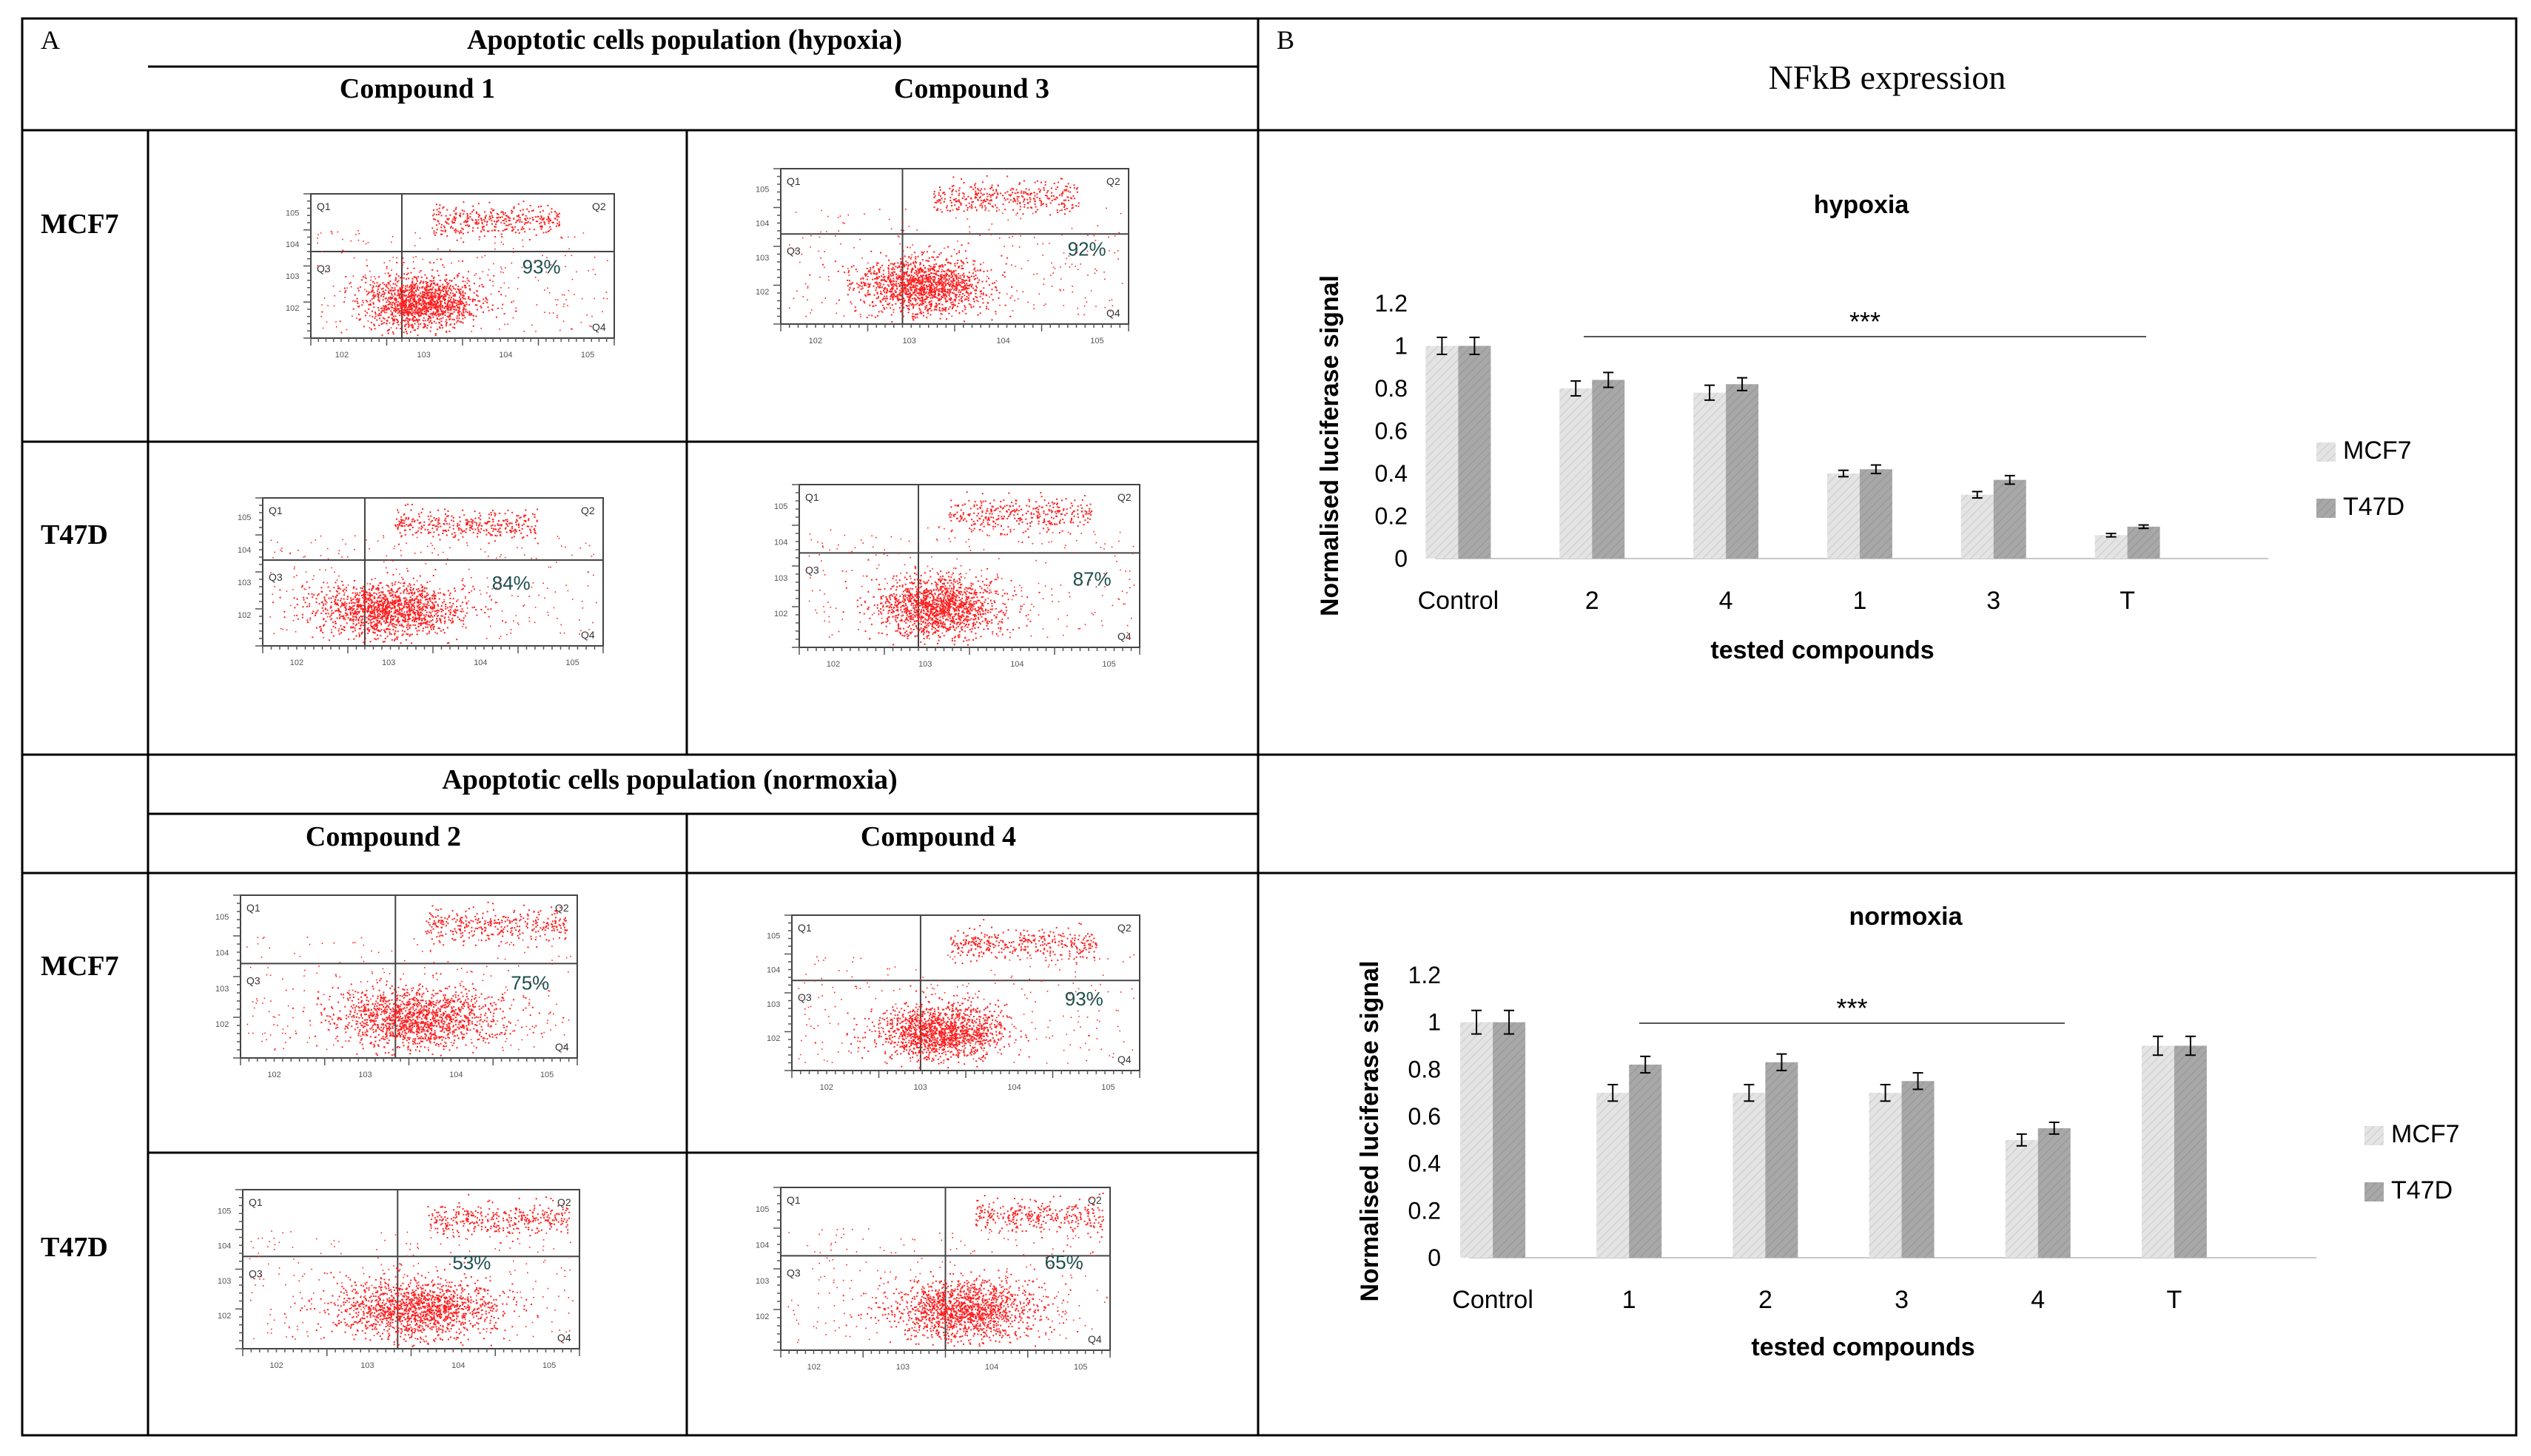 Image resolution: width=2531 pixels, height=1456 pixels. What do you see at coordinates (2422, 1190) in the screenshot?
I see `legend-label-t47d: T47D` at bounding box center [2422, 1190].